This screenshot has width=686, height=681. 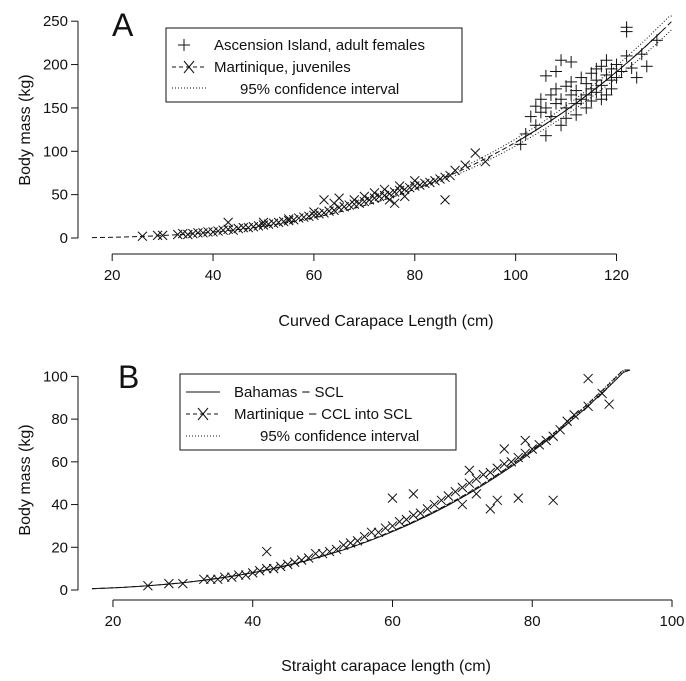 What do you see at coordinates (112, 275) in the screenshot?
I see `panel-a-x-tick-label: 20` at bounding box center [112, 275].